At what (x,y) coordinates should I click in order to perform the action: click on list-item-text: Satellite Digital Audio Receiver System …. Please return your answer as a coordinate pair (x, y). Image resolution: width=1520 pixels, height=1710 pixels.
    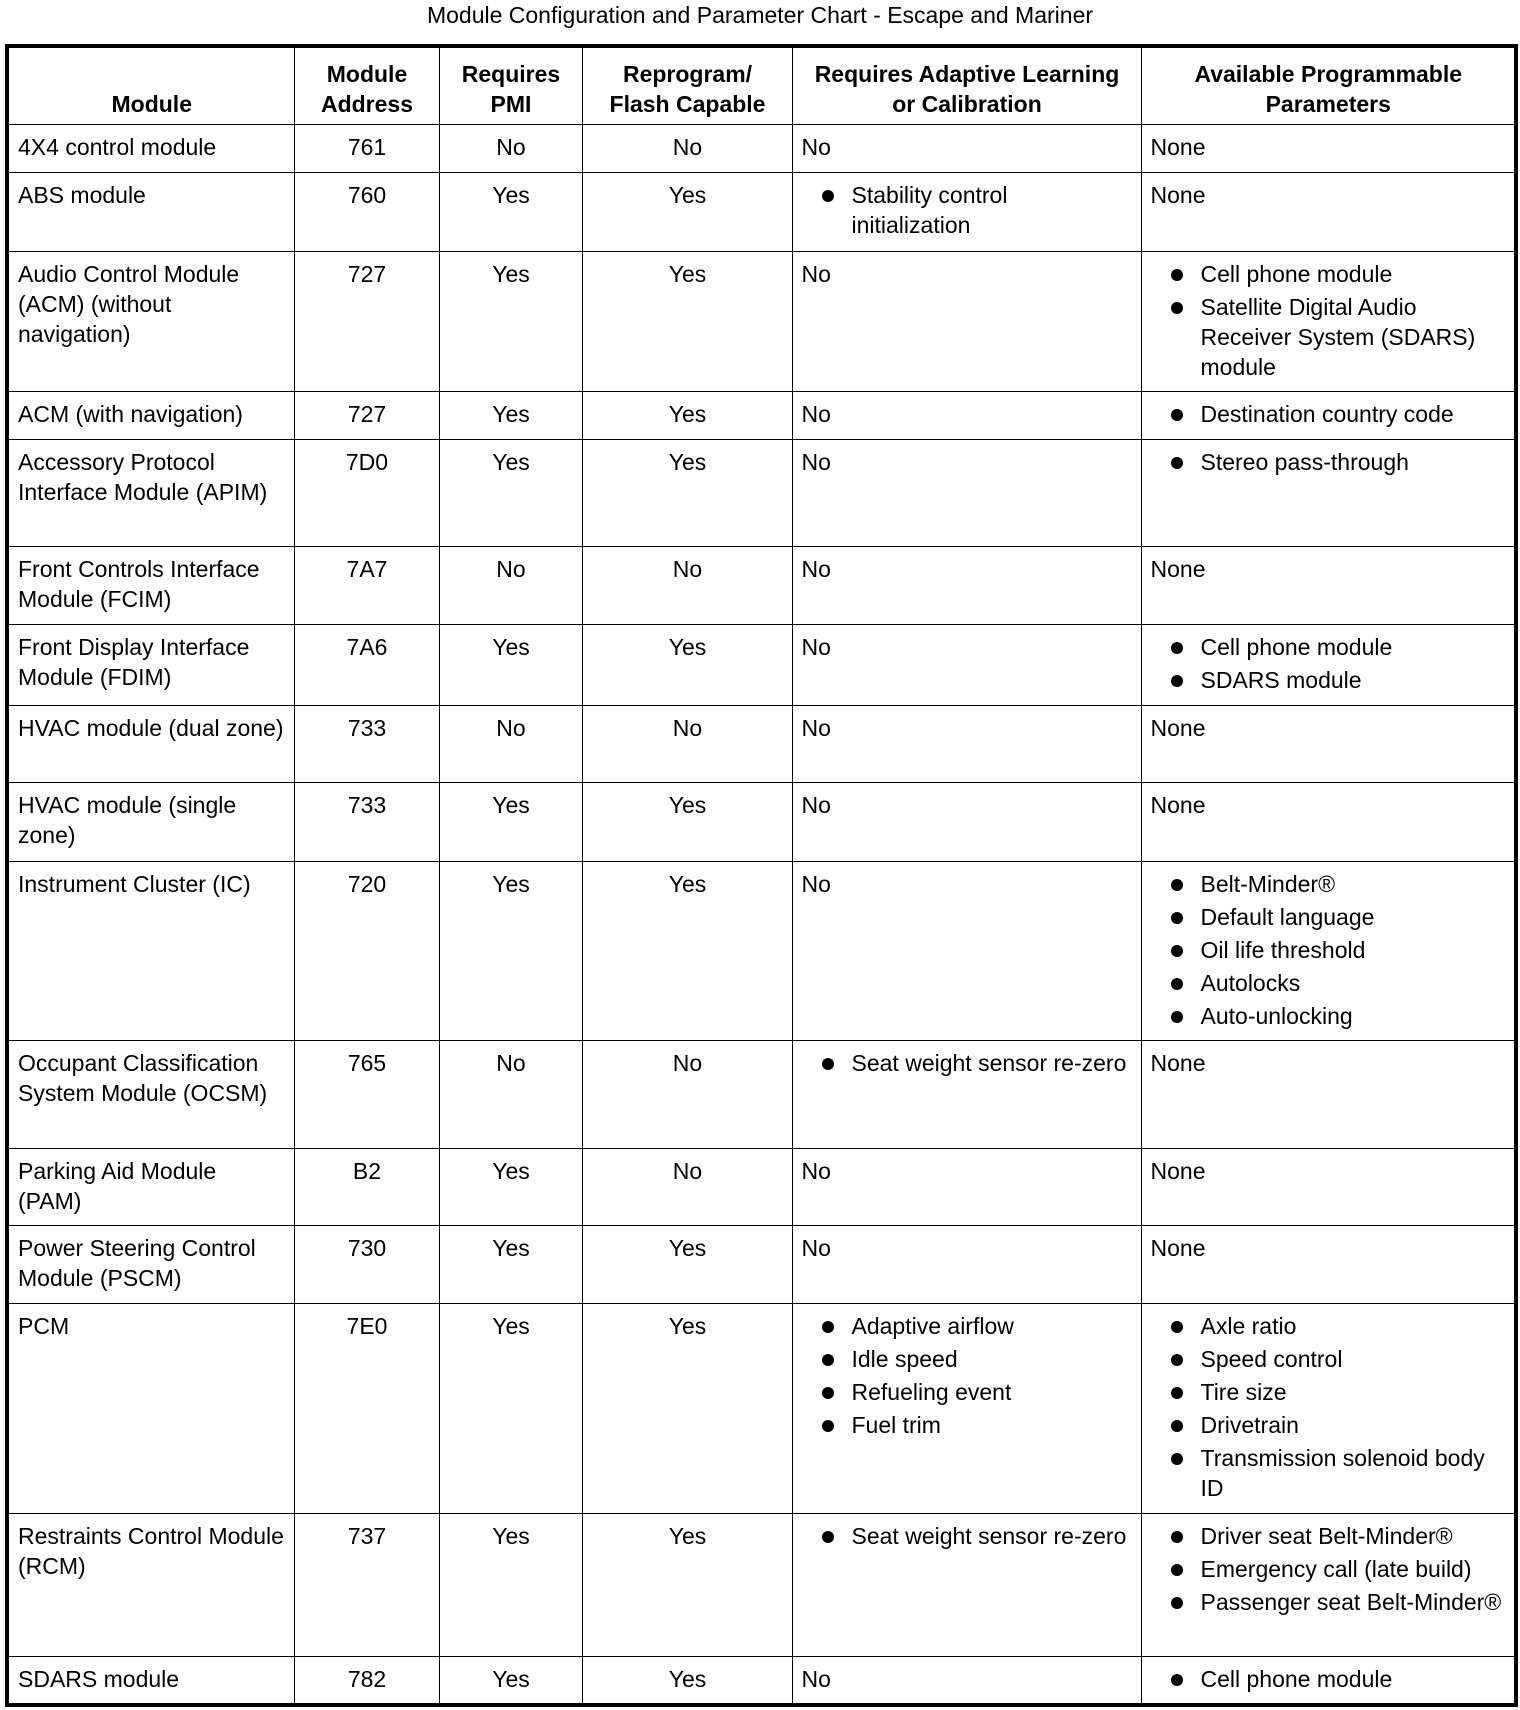
    Looking at the image, I should click on (1338, 336).